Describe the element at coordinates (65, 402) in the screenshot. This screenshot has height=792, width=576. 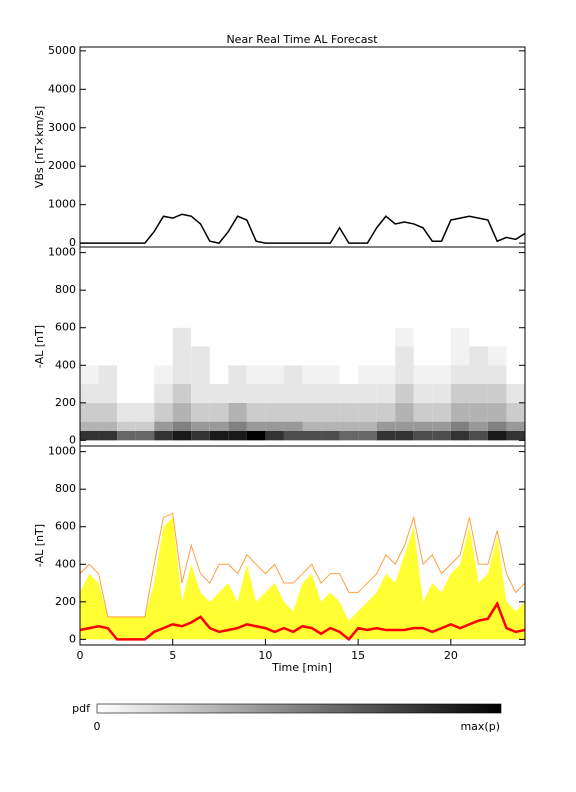
I see `y-tick-label: 200` at that location.